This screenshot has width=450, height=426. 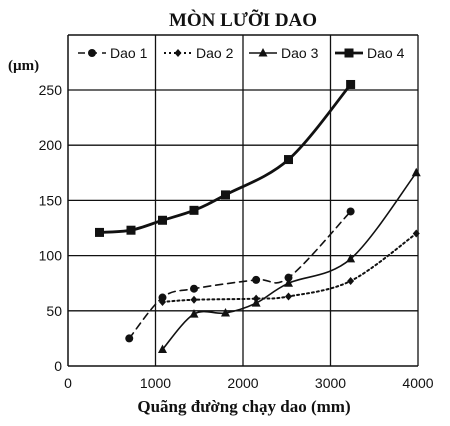 I want to click on y-tick-label: 200, so click(x=51, y=145).